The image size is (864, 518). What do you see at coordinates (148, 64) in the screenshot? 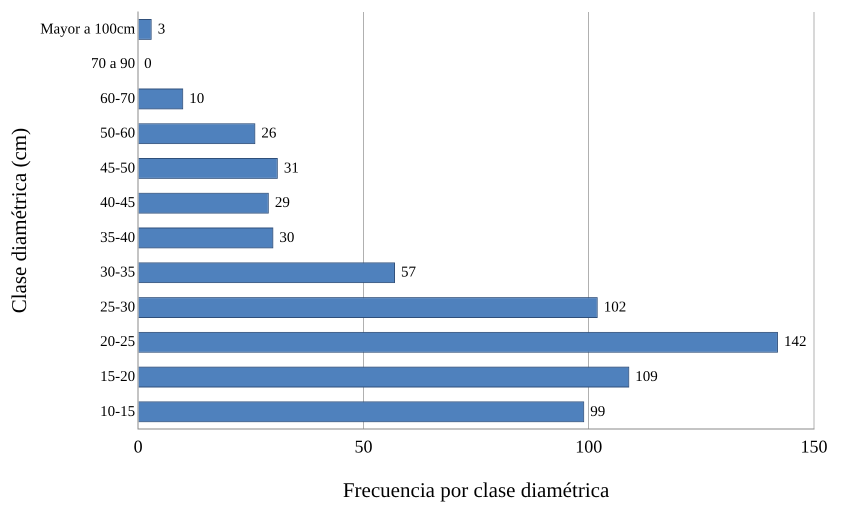
I see `data-label: 0` at bounding box center [148, 64].